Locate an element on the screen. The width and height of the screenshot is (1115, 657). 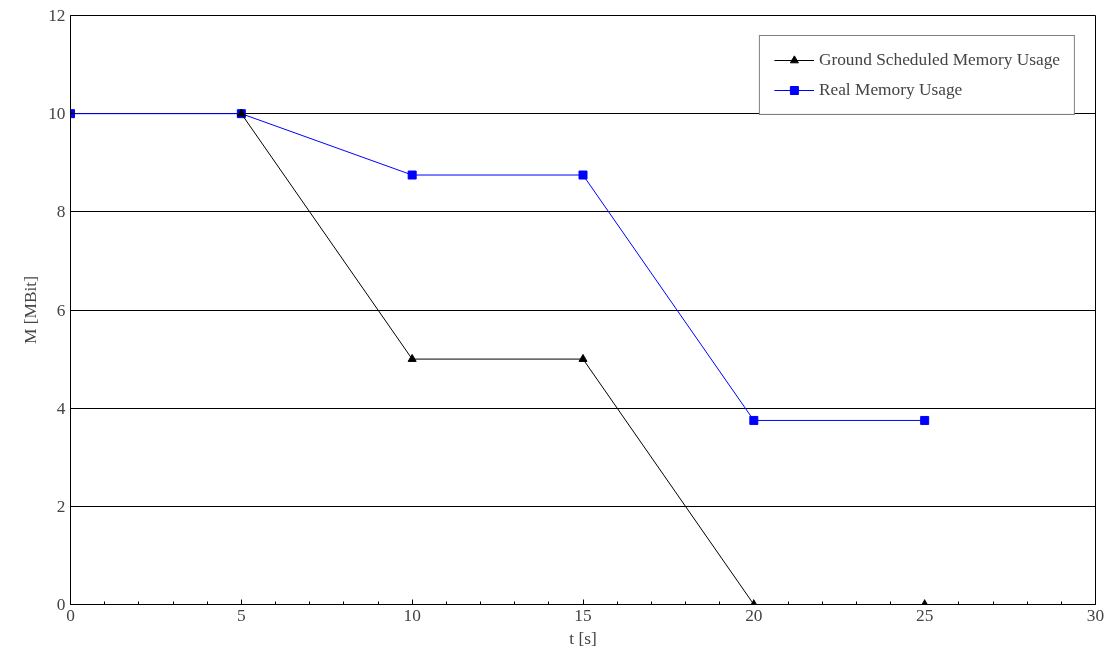
x-tick-label: 10 is located at coordinates (412, 615).